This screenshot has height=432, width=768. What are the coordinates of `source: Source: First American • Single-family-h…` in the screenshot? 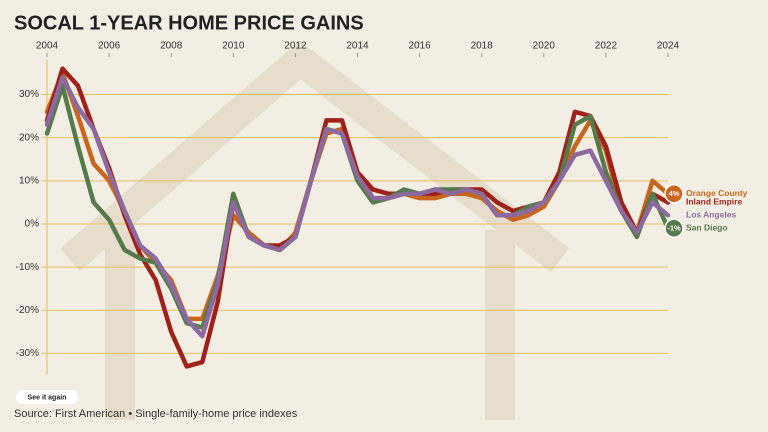 It's located at (156, 414).